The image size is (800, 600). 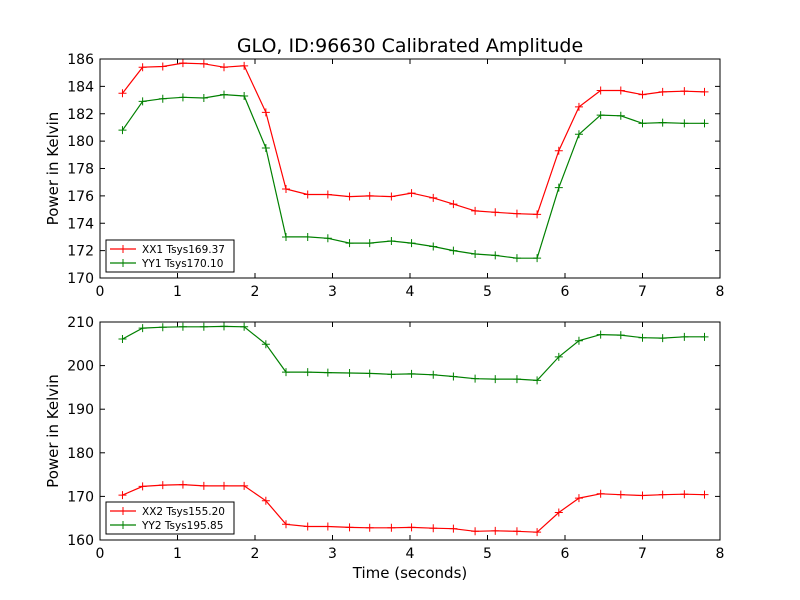 What do you see at coordinates (80, 252) in the screenshot?
I see `y-tick-label: 172` at bounding box center [80, 252].